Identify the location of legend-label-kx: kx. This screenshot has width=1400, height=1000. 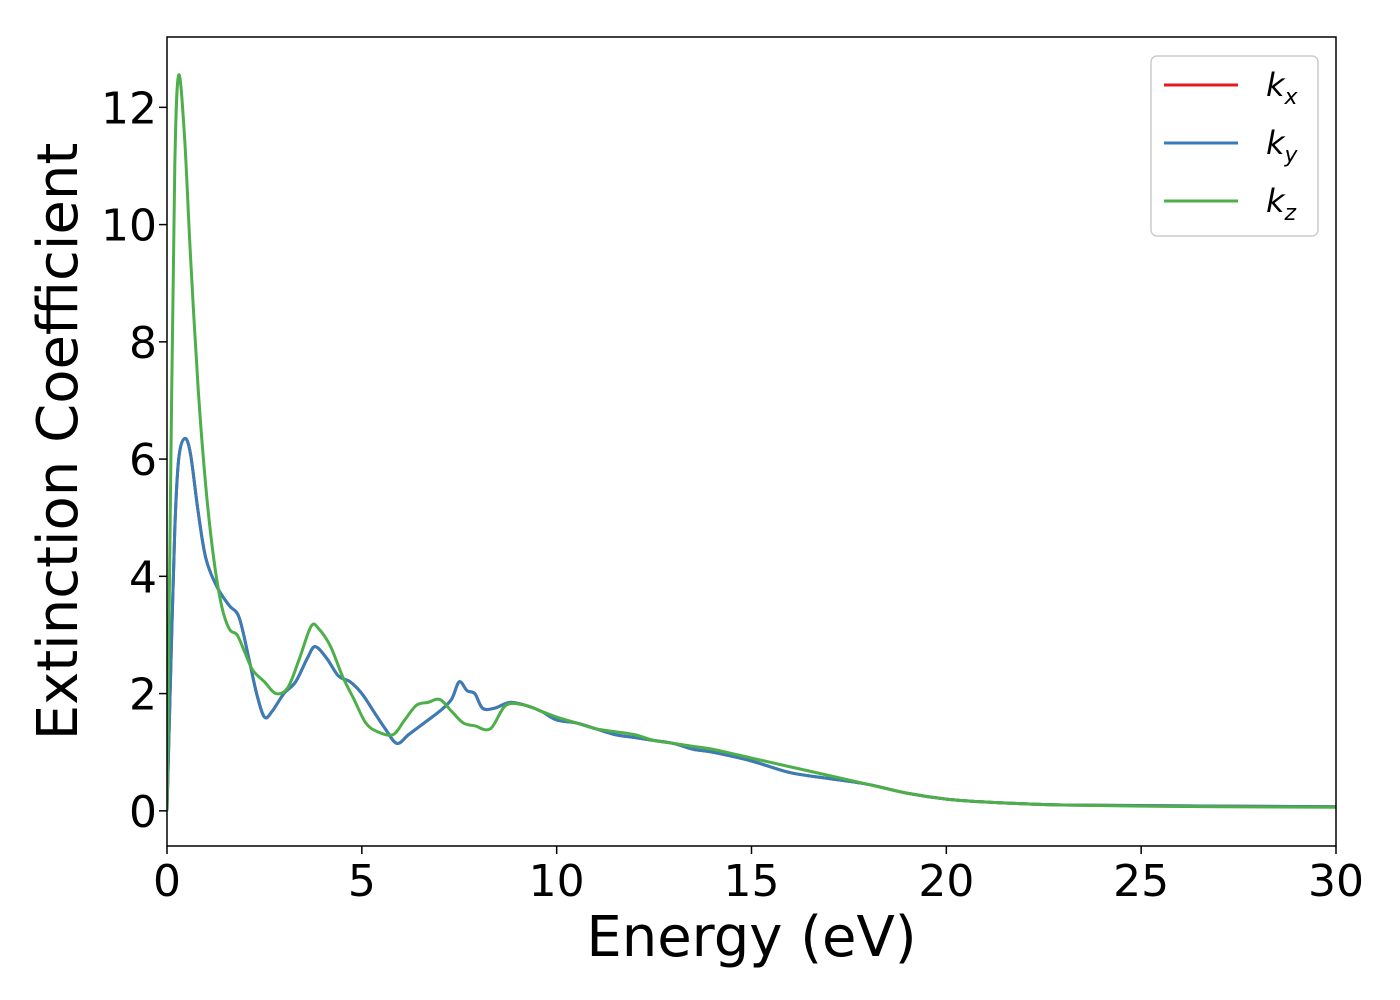
(1282, 88).